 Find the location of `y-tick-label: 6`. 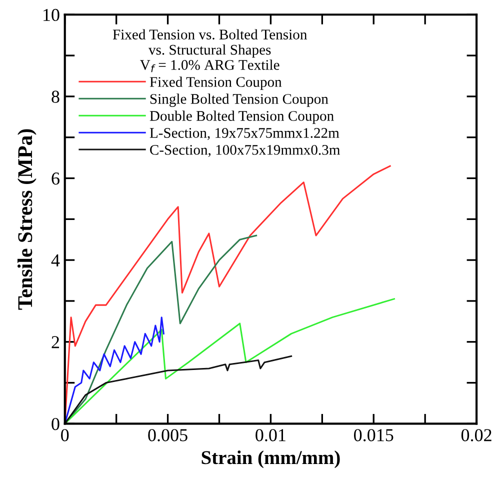

y-tick-label: 6 is located at coordinates (56, 178).